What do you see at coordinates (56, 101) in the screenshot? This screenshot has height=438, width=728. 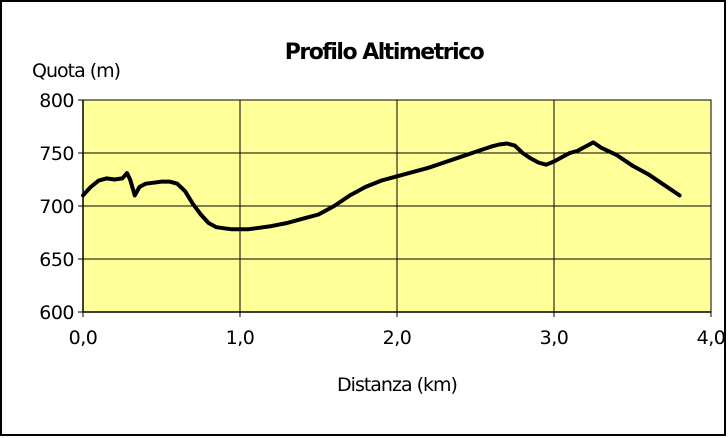 I see `y-tick-label: 800` at bounding box center [56, 101].